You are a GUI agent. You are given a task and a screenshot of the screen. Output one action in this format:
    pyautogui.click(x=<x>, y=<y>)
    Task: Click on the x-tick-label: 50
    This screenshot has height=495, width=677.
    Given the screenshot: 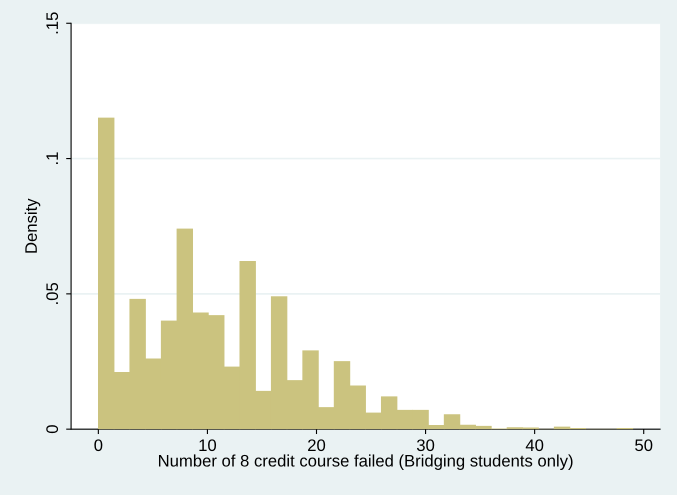 What is the action you would take?
    pyautogui.click(x=643, y=445)
    